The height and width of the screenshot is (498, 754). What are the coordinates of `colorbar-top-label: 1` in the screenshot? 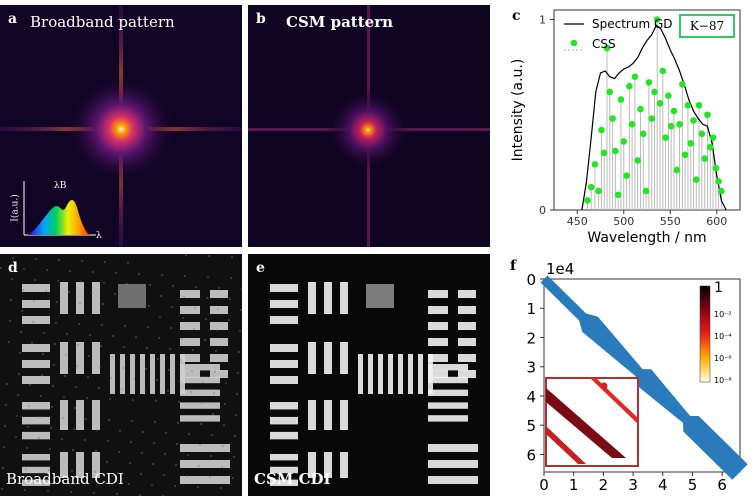 It's located at (718, 288).